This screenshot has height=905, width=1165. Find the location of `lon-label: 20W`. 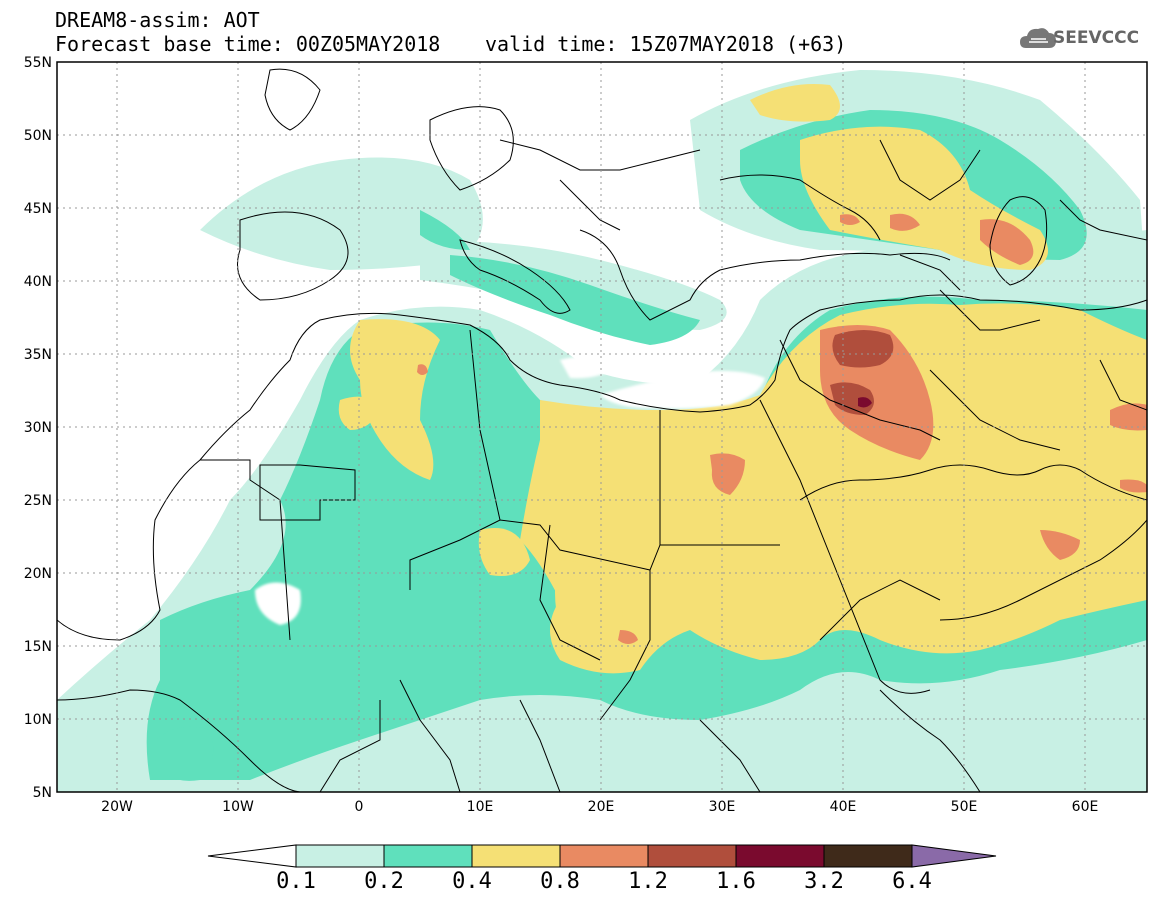

lon-label: 20W is located at coordinates (117, 807).